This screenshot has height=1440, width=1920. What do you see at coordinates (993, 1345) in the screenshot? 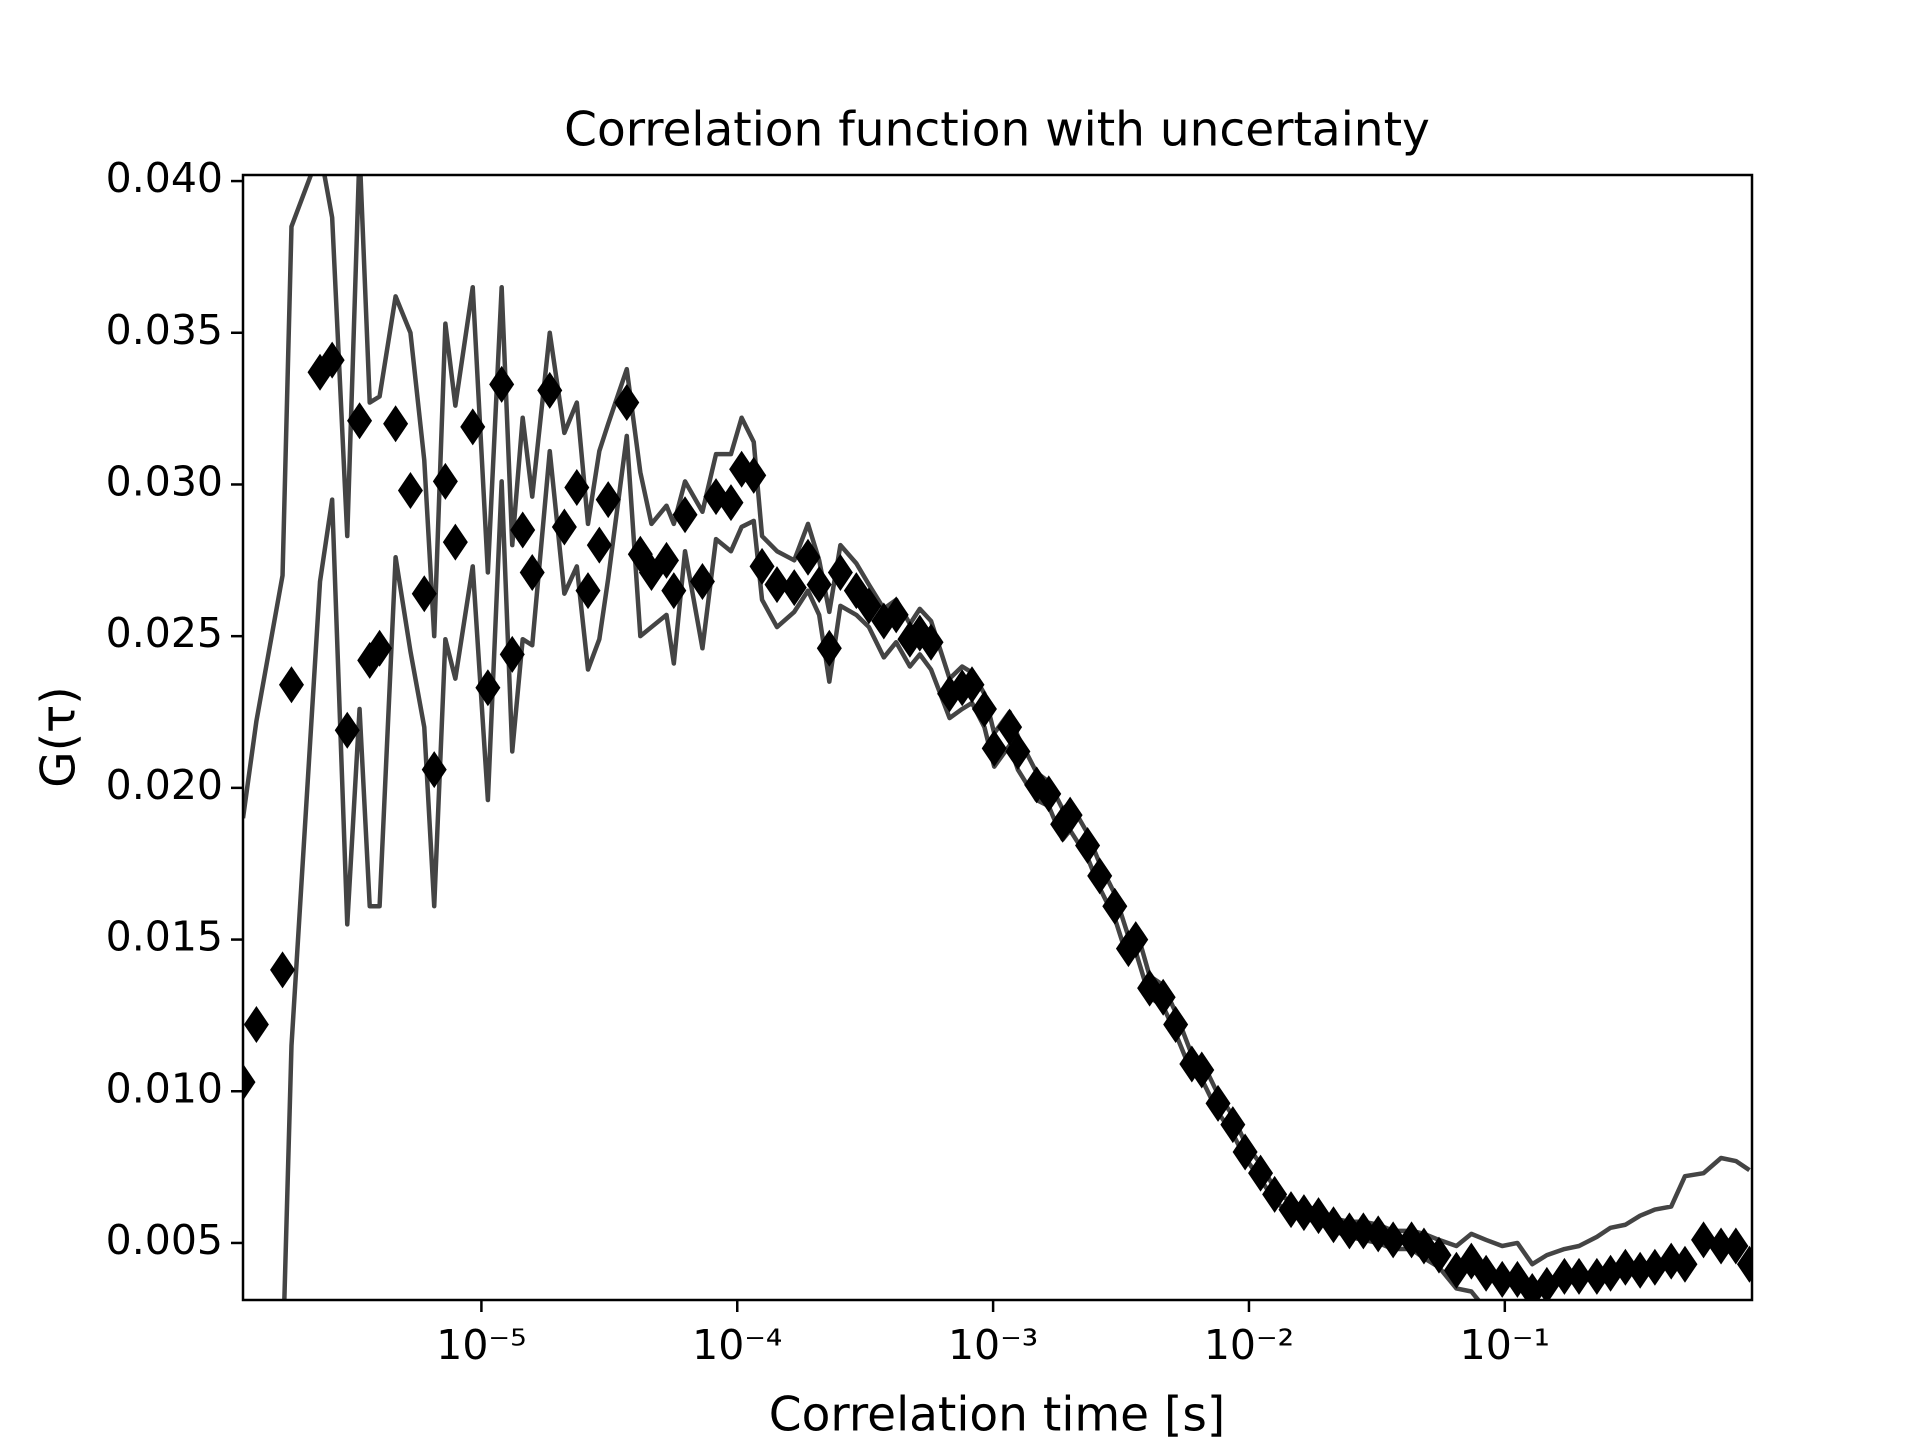
I see `x-tick-label: 10⁻³` at bounding box center [993, 1345].